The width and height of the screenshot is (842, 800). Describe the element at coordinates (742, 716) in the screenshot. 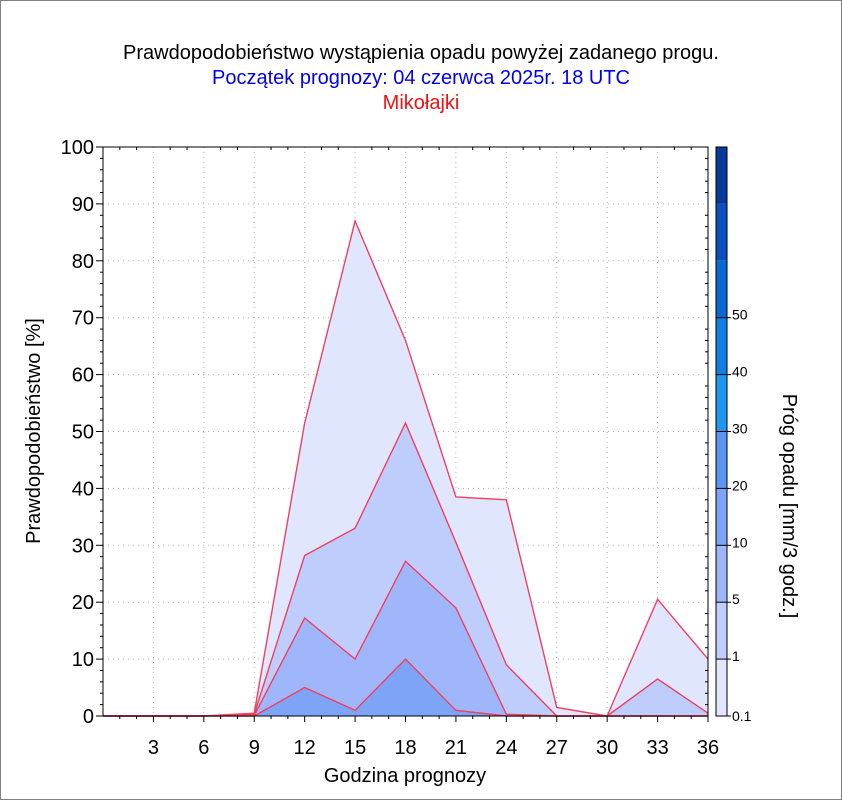

I see `colorbar-tick-label: 0.1` at that location.